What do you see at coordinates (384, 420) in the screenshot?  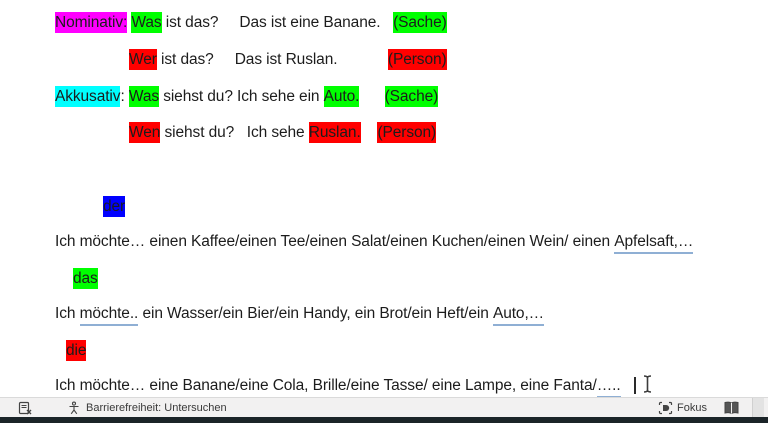 I see `taskbar-edge` at bounding box center [384, 420].